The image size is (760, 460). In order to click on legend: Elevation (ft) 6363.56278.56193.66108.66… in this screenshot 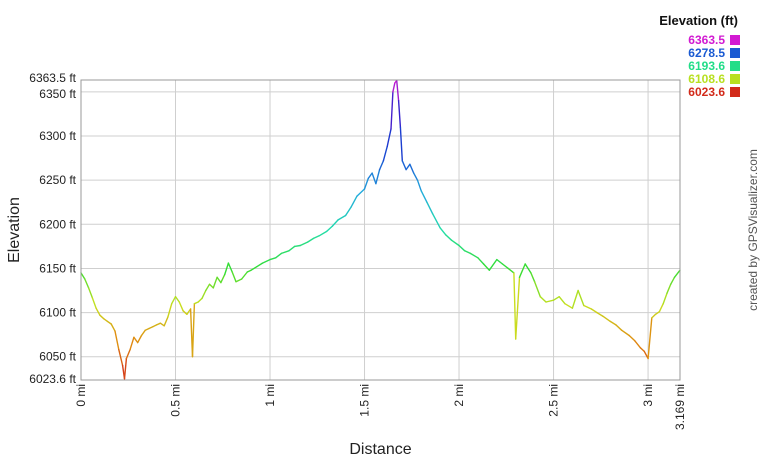, I will do `click(699, 56)`.